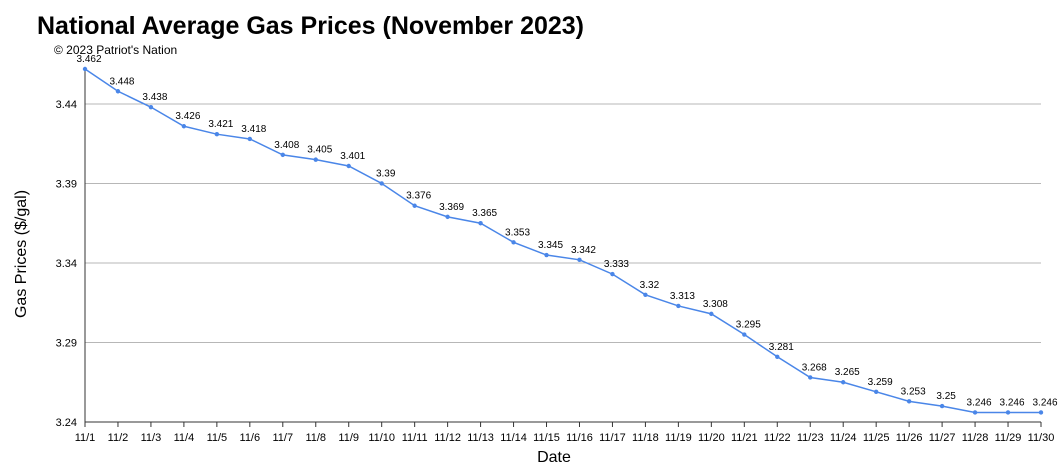 The image size is (1063, 470). I want to click on data-label: 3.418, so click(253, 129).